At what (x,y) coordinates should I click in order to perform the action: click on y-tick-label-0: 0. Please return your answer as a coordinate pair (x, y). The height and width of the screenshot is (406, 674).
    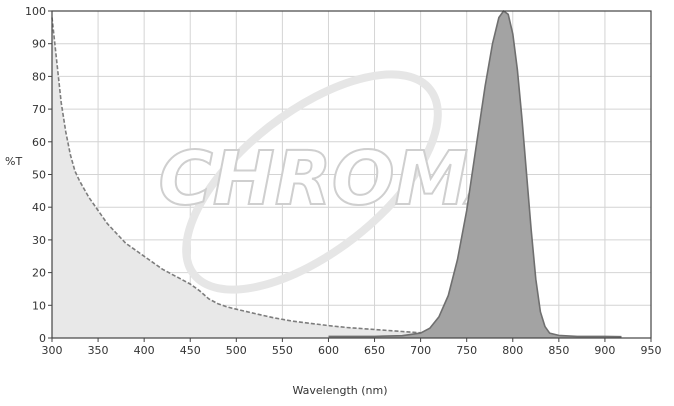
    Looking at the image, I should click on (42, 338).